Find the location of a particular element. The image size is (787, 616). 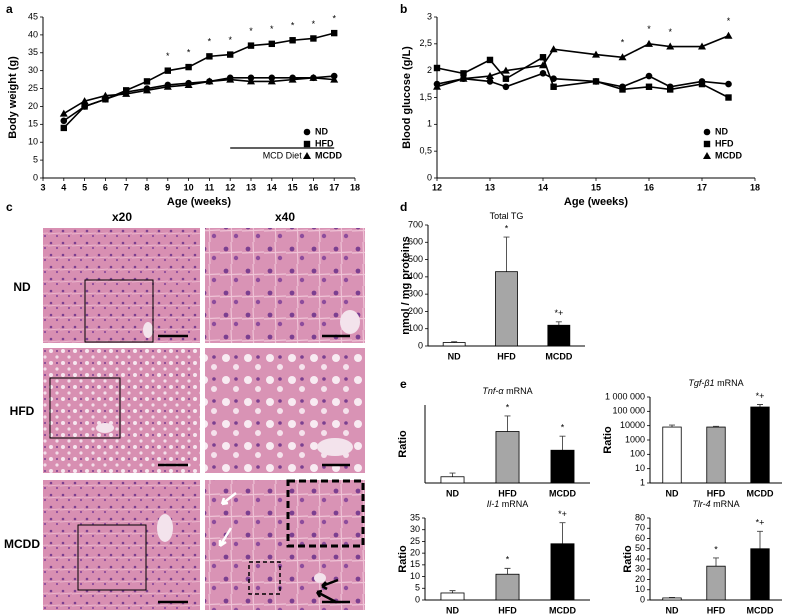

y-tick-label: 1 000 000 is located at coordinates (625, 396).